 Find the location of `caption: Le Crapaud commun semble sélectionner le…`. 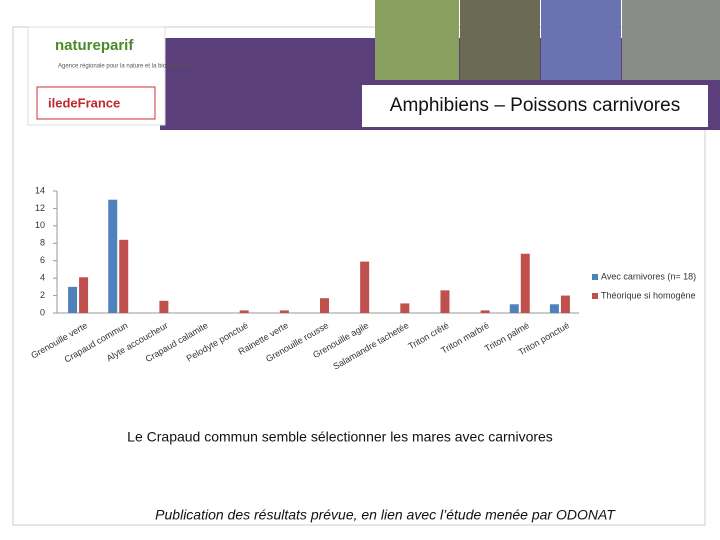

caption: Le Crapaud commun semble sélectionner le… is located at coordinates (340, 437).